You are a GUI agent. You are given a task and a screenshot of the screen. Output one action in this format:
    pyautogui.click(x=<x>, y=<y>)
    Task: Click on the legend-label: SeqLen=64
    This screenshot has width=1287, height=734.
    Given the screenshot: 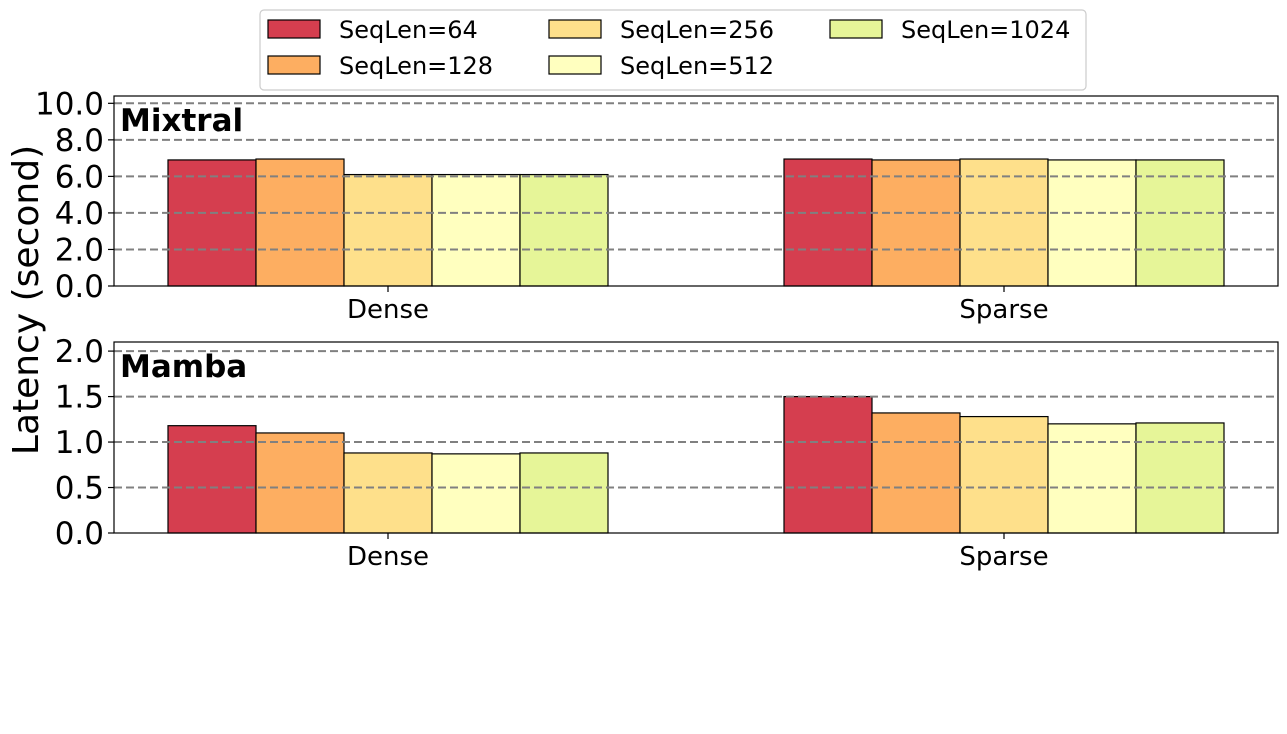 What is the action you would take?
    pyautogui.click(x=408, y=30)
    